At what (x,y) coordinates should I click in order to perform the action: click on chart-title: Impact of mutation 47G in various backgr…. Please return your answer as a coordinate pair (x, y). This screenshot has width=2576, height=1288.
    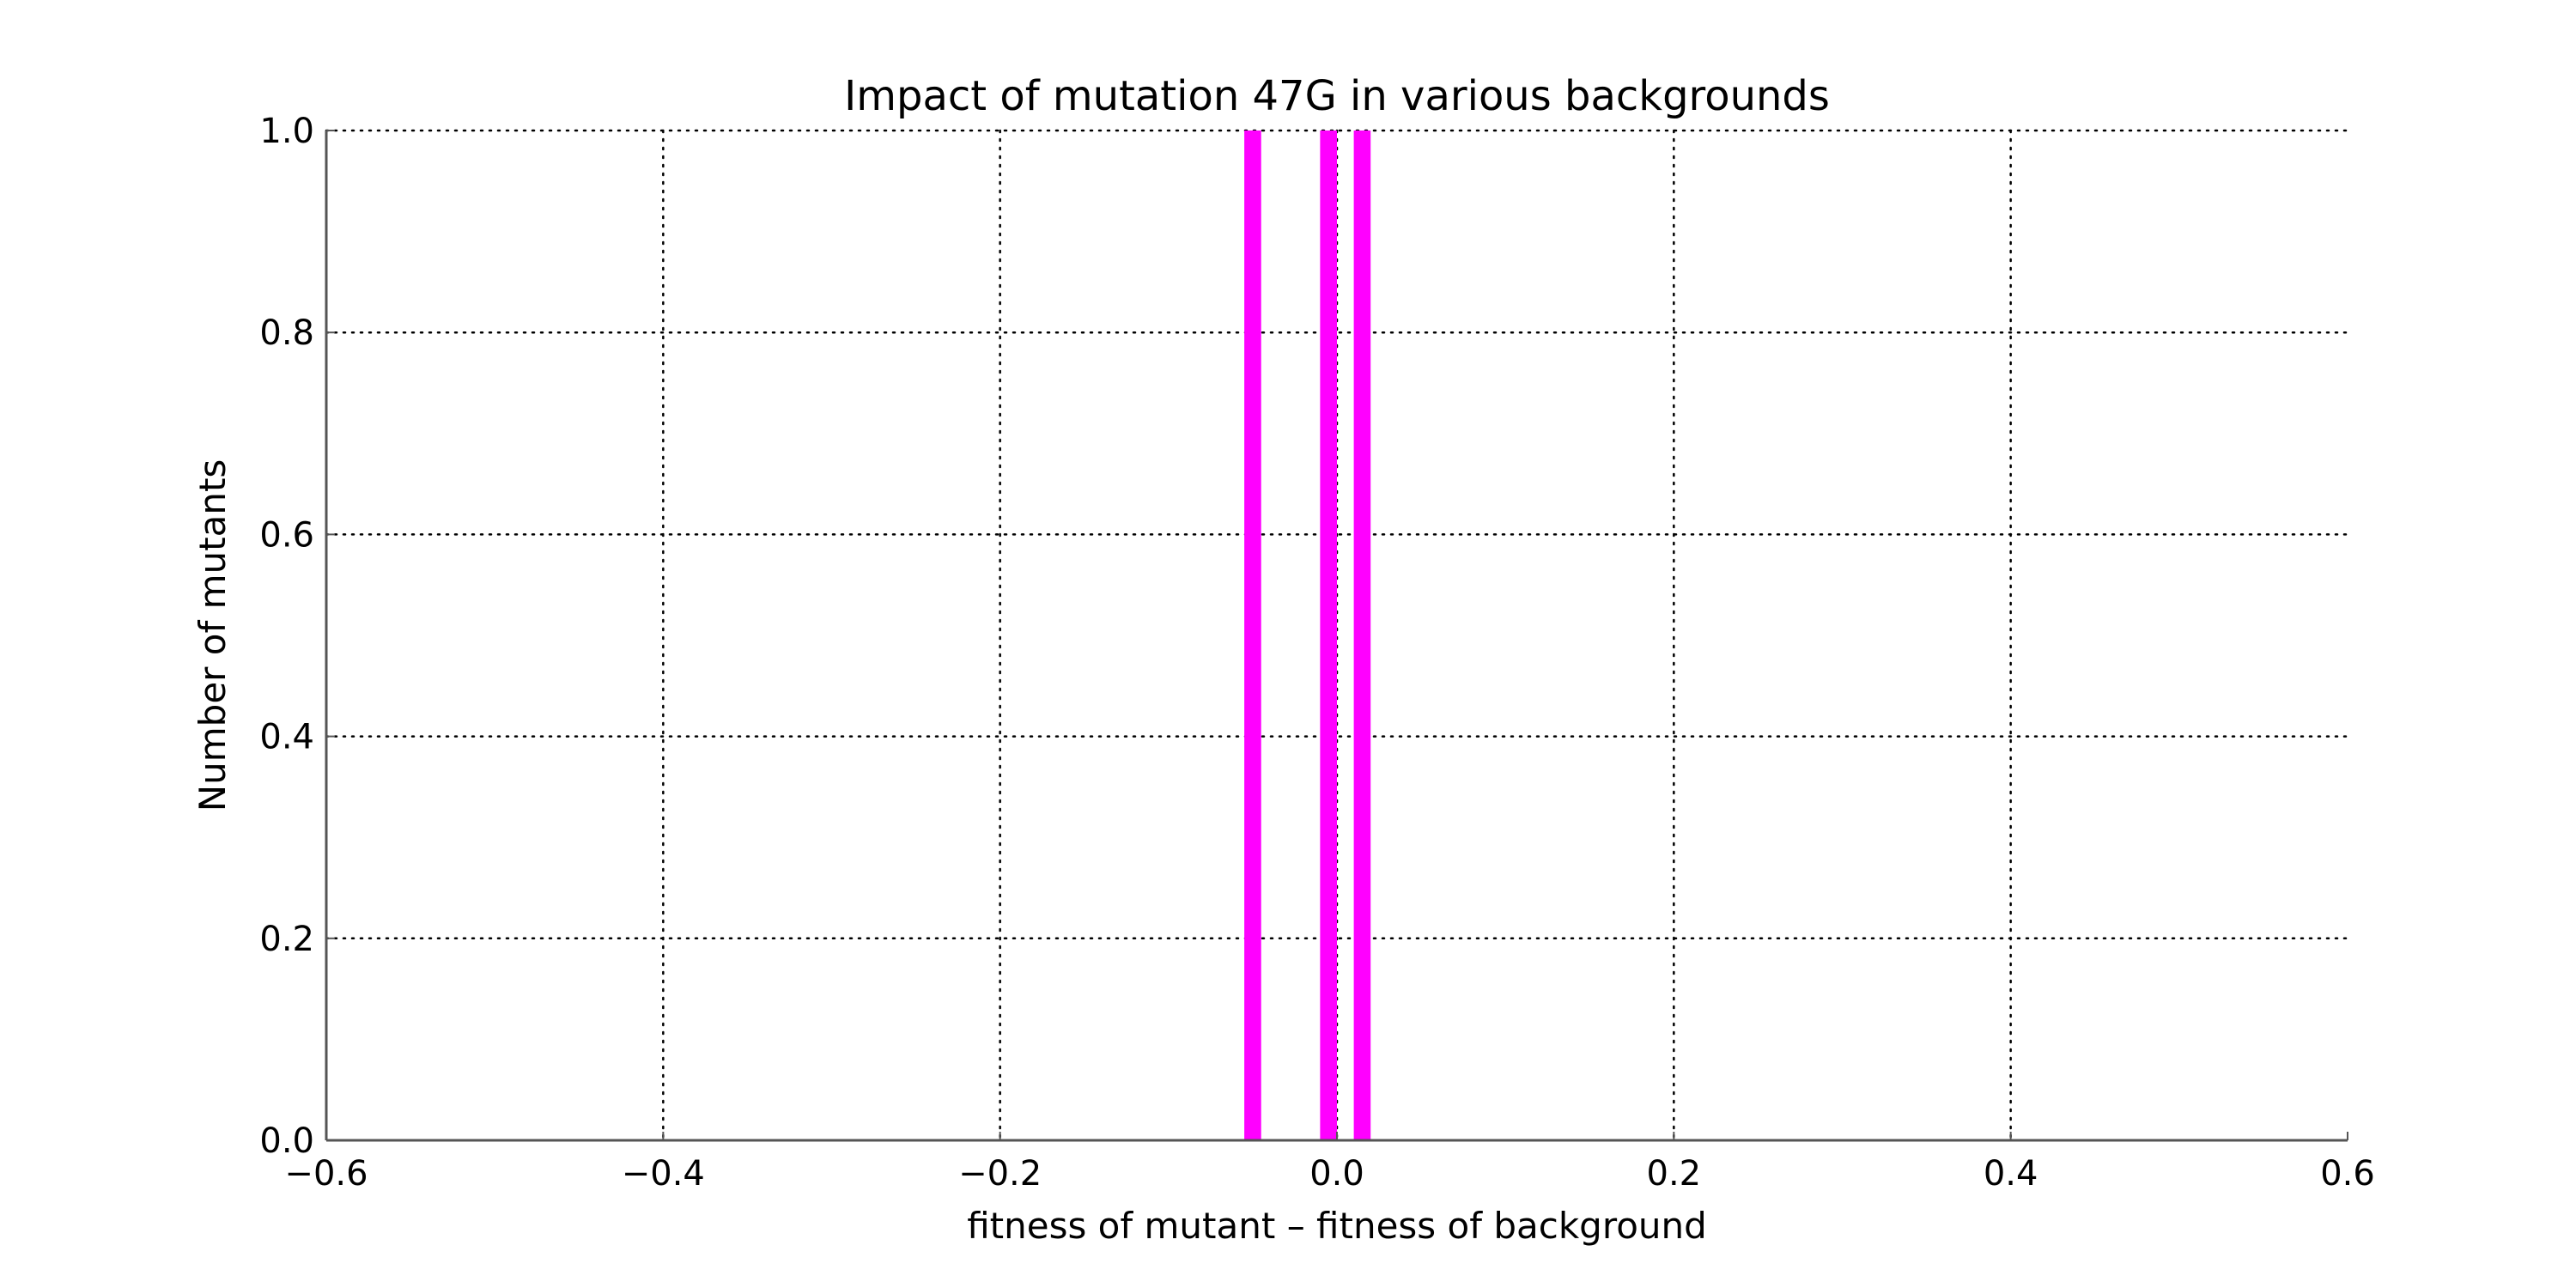
    Looking at the image, I should click on (1337, 96).